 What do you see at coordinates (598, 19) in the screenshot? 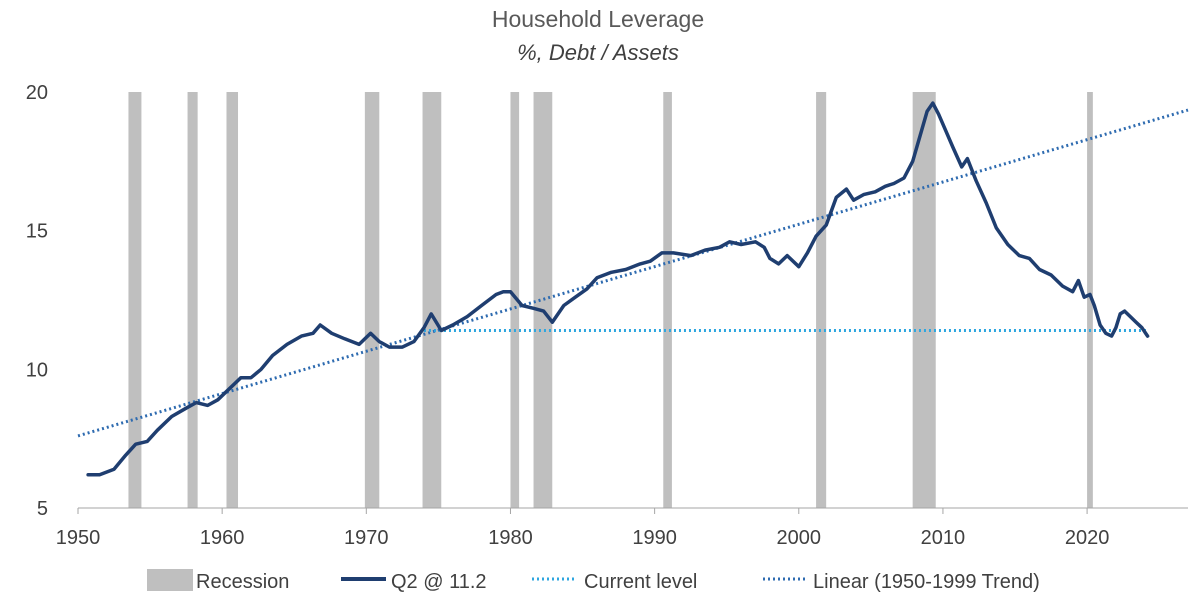
I see `chart-title: Household Leverage` at bounding box center [598, 19].